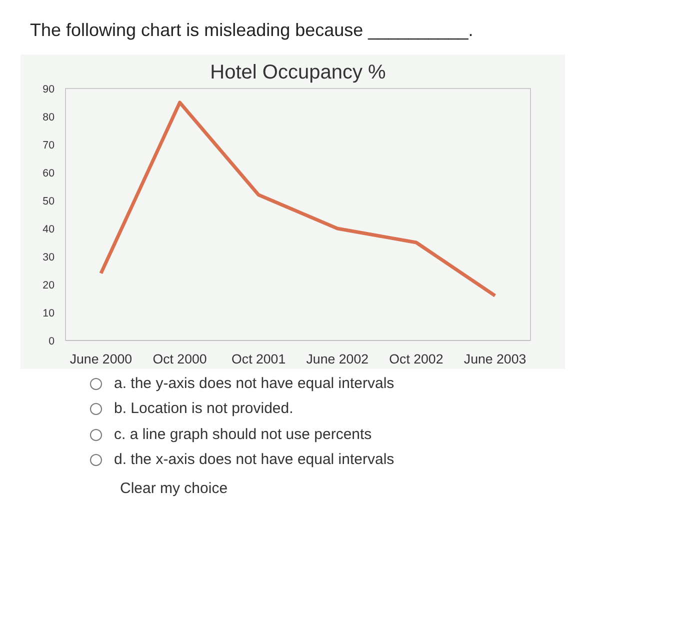  I want to click on text: The following chart is misleading because __________., so click(252, 30).